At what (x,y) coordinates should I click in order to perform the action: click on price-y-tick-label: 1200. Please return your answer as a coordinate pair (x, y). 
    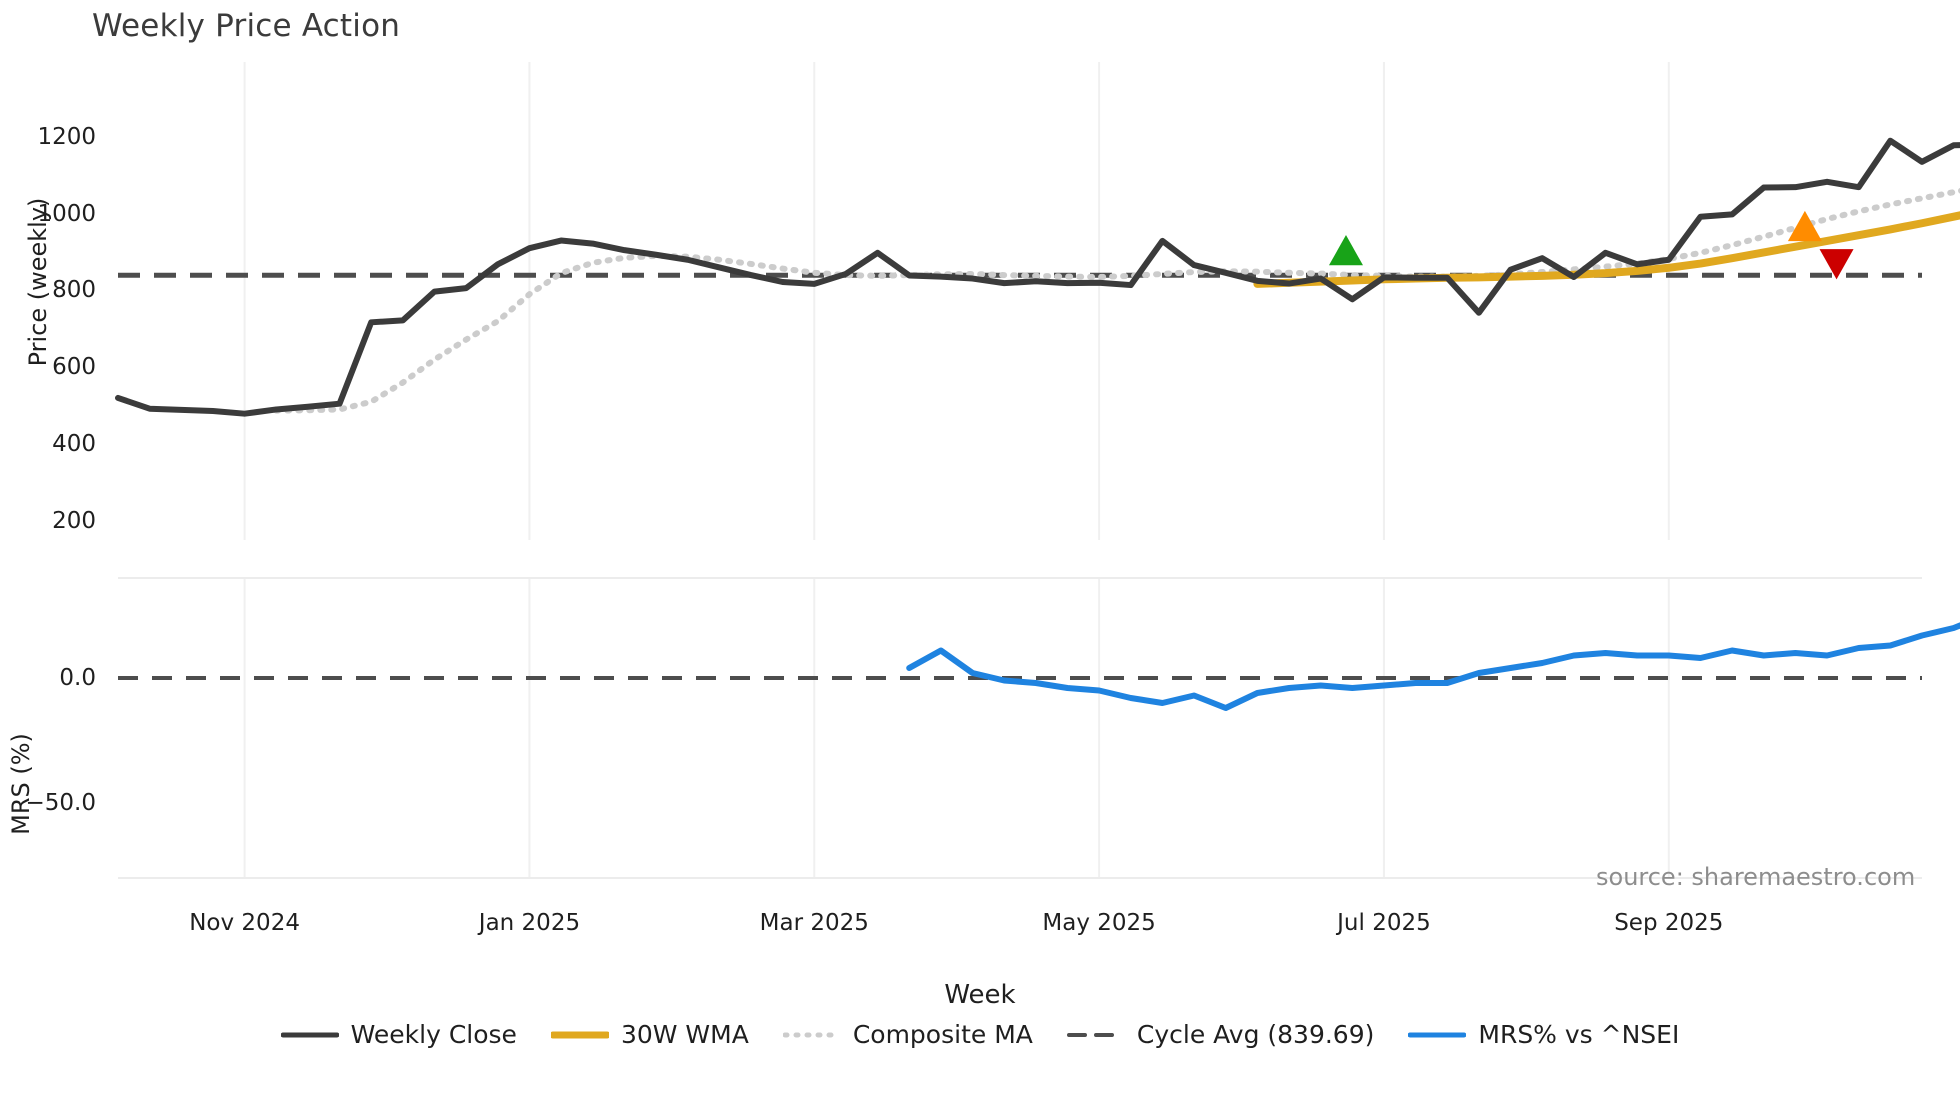
    Looking at the image, I should click on (66, 136).